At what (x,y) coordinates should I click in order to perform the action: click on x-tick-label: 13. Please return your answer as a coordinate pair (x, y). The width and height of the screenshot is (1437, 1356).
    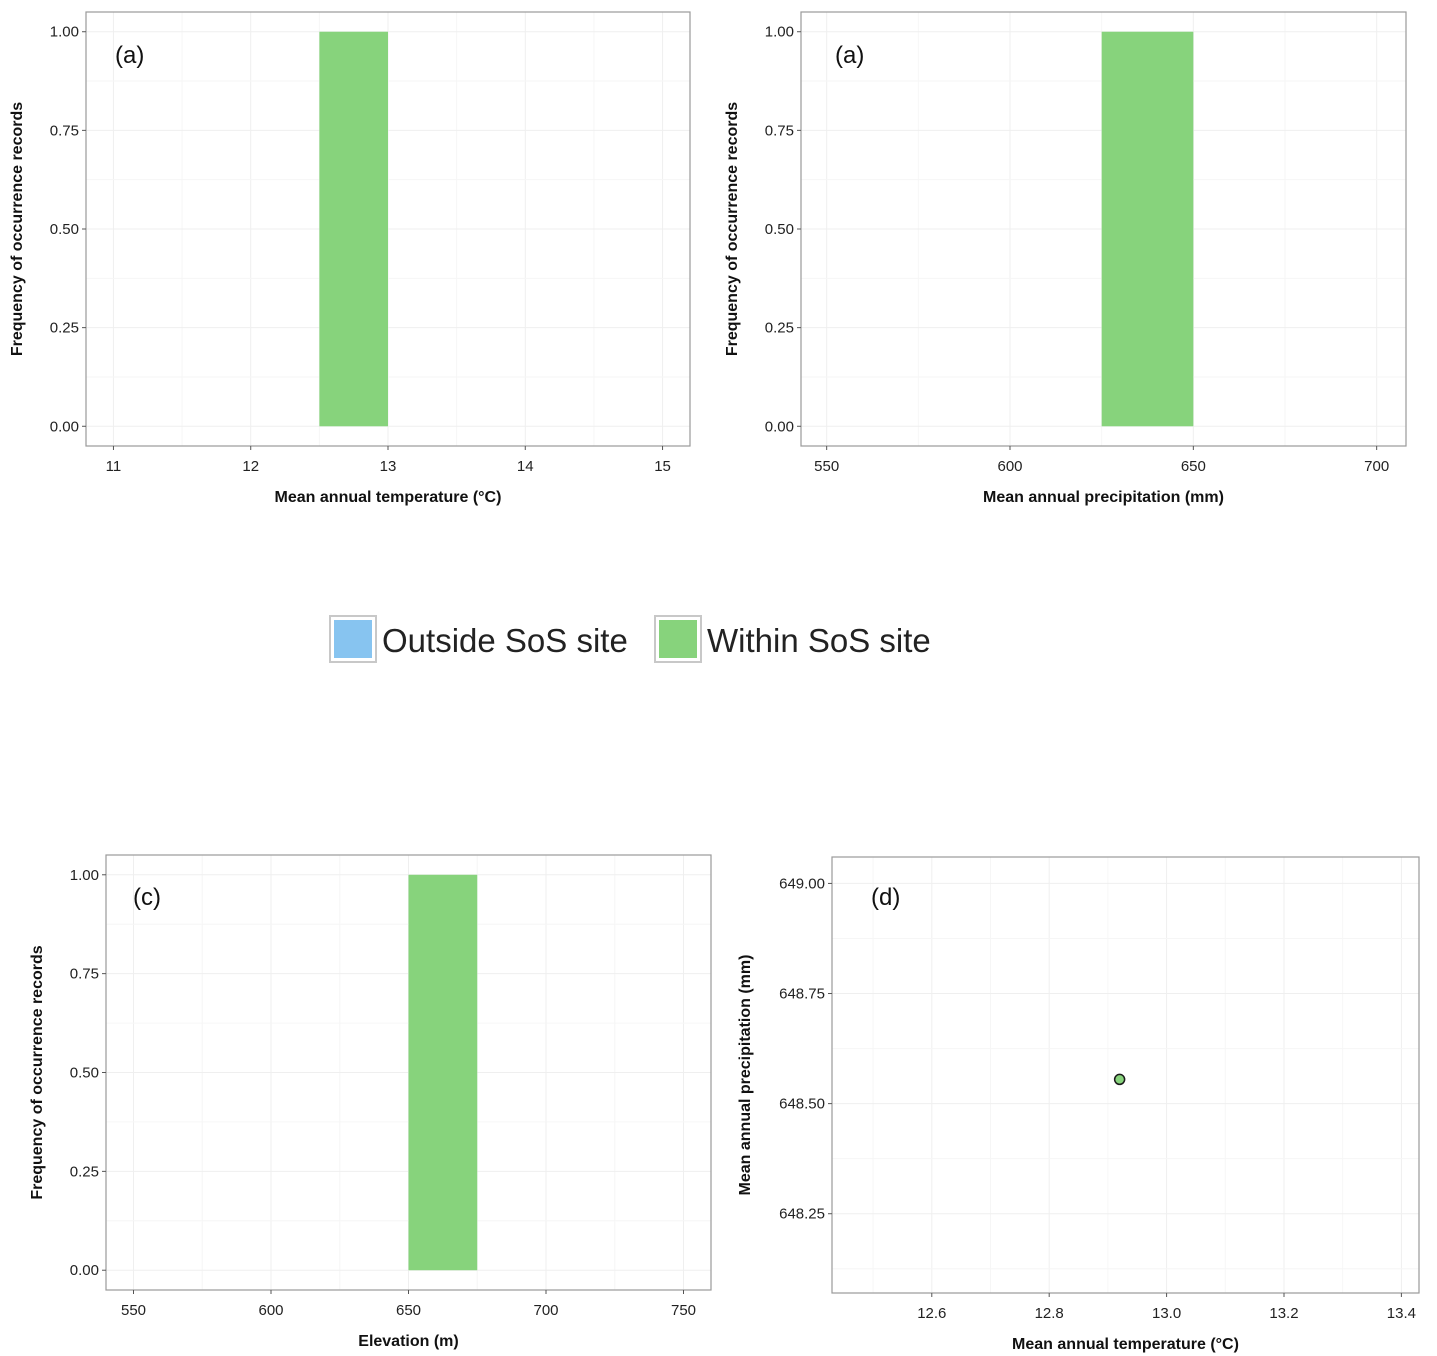
    Looking at the image, I should click on (388, 466).